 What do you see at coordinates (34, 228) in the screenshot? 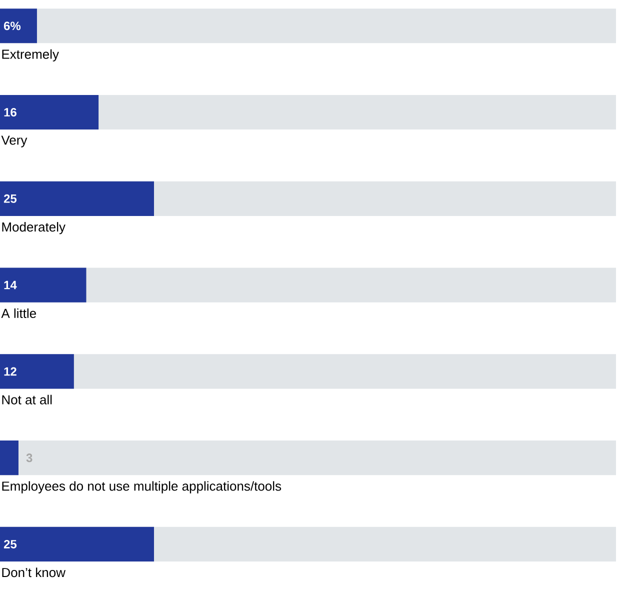
I see `y-tick-label: Moderately` at bounding box center [34, 228].